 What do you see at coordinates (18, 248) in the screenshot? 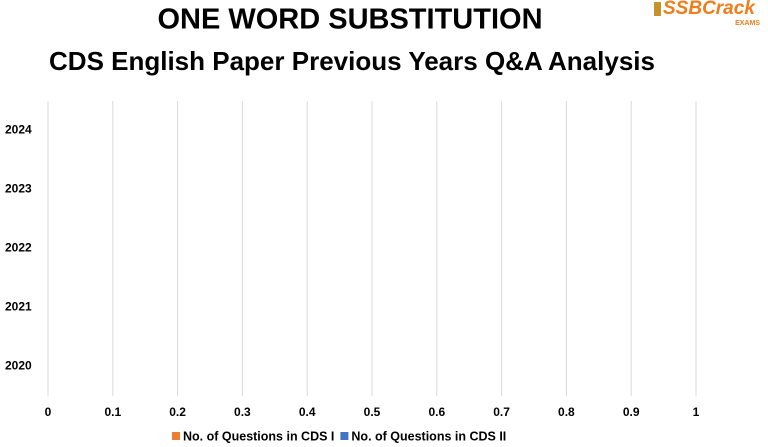
I see `y-tick-label: 2022` at bounding box center [18, 248].